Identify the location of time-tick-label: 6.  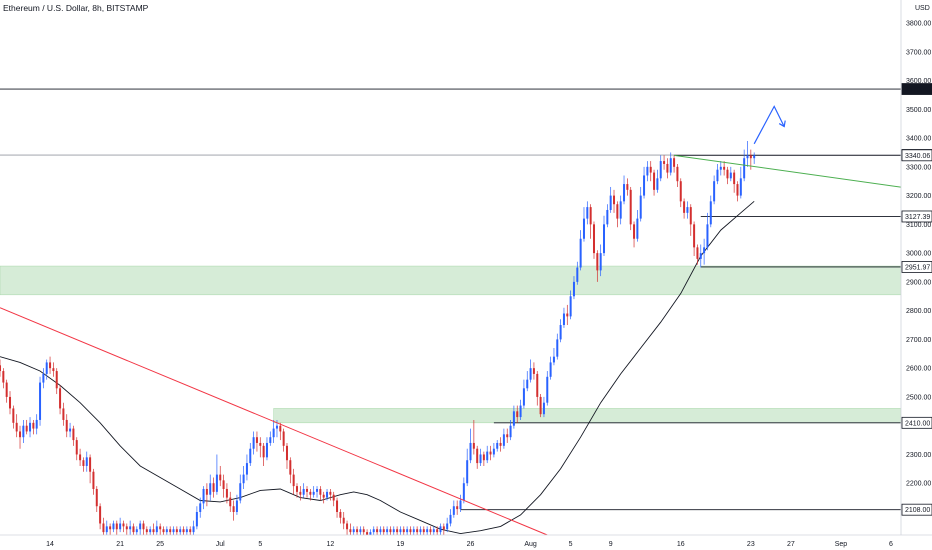
(891, 544).